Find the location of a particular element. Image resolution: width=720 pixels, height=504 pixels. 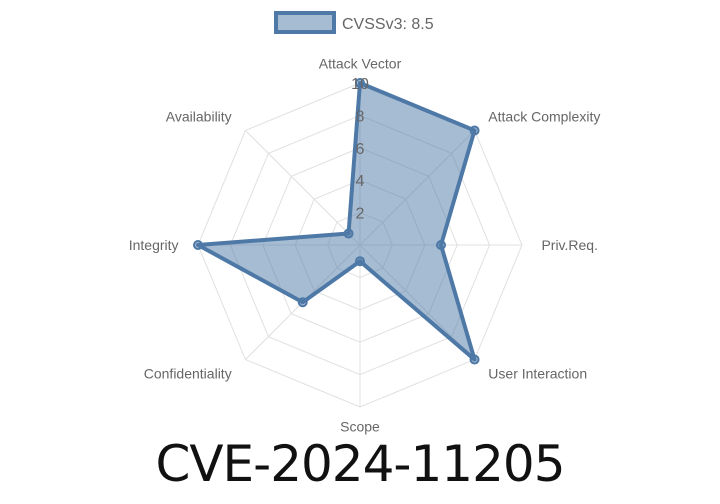

axis-label: Attack Vector is located at coordinates (360, 64).